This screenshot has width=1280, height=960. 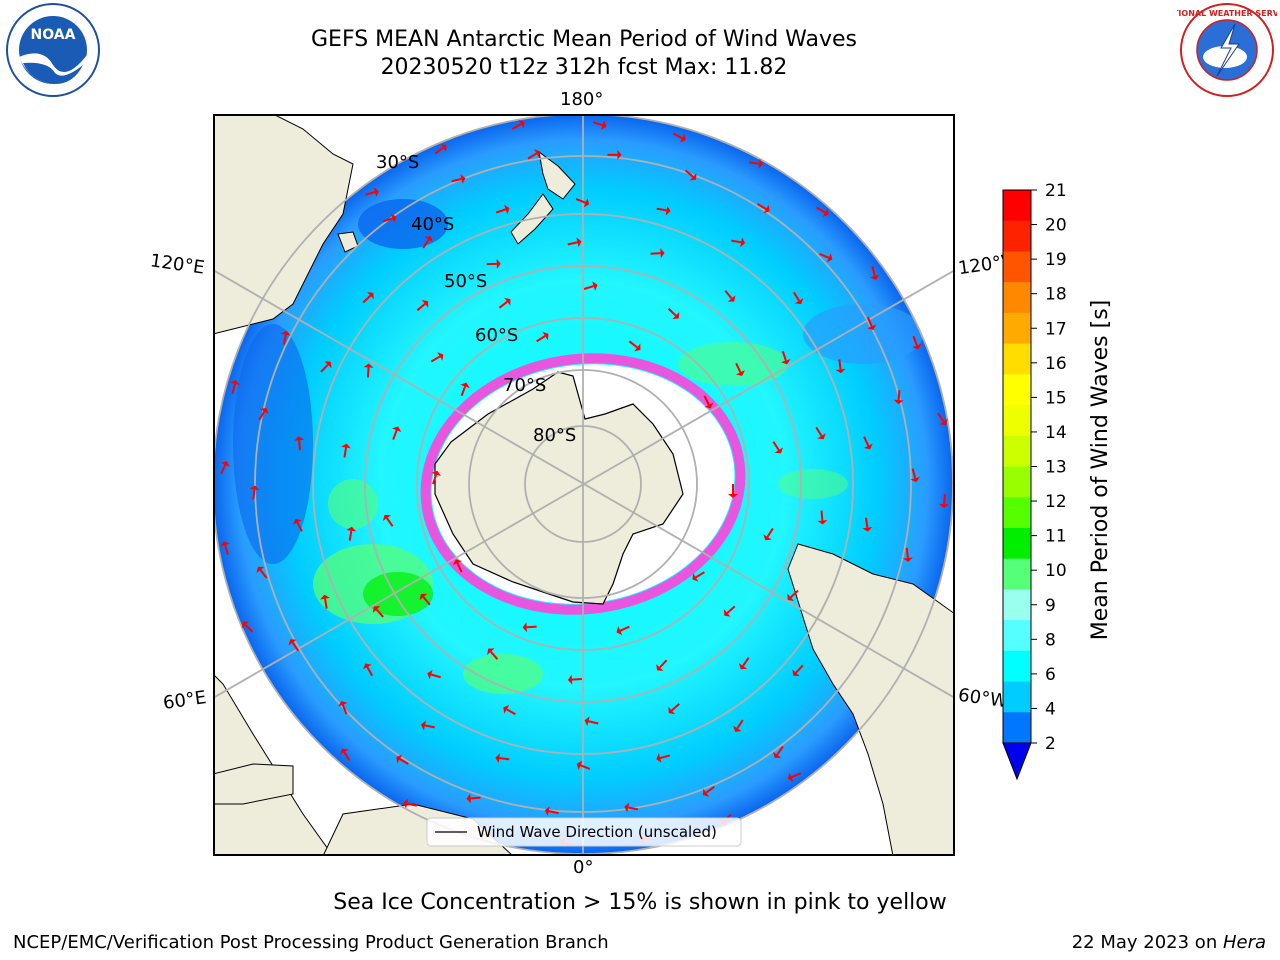 What do you see at coordinates (583, 867) in the screenshot?
I see `meridian-label-0: 0°` at bounding box center [583, 867].